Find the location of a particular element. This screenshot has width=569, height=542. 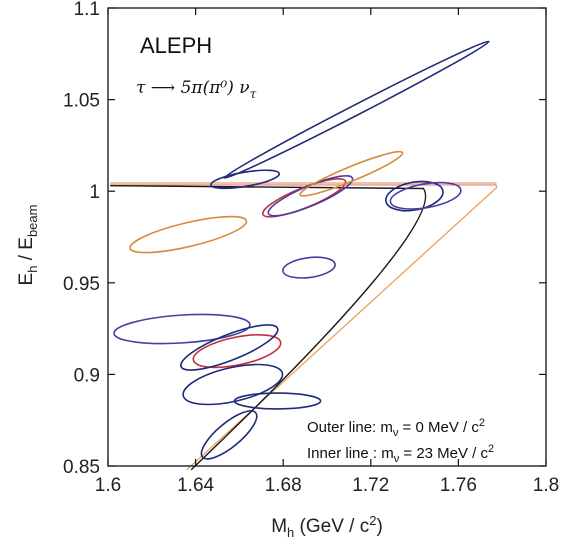

legend-outer-sup: 2 is located at coordinates (482, 423).